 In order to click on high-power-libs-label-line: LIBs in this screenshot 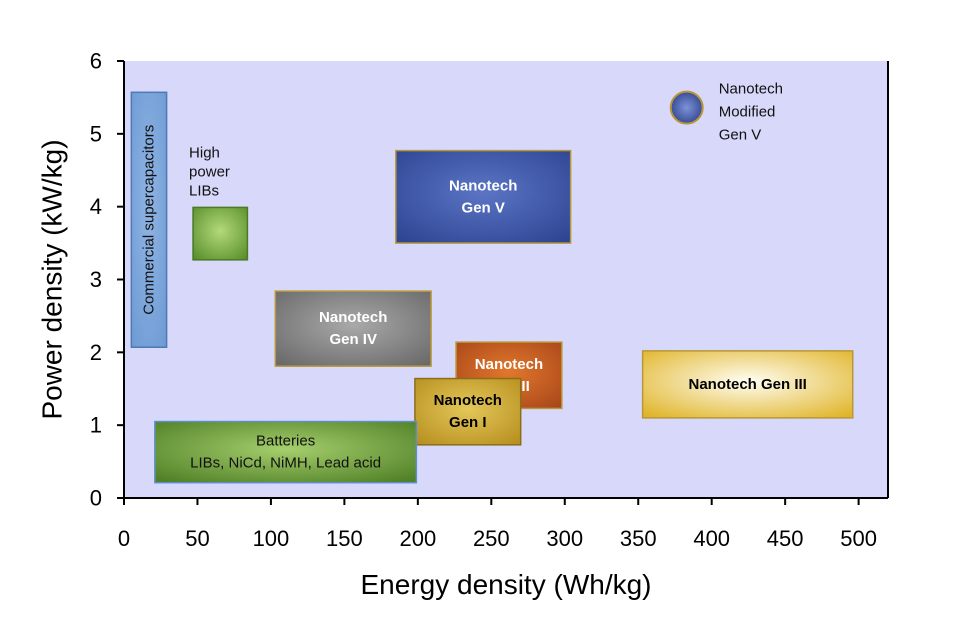, I will do `click(204, 190)`.